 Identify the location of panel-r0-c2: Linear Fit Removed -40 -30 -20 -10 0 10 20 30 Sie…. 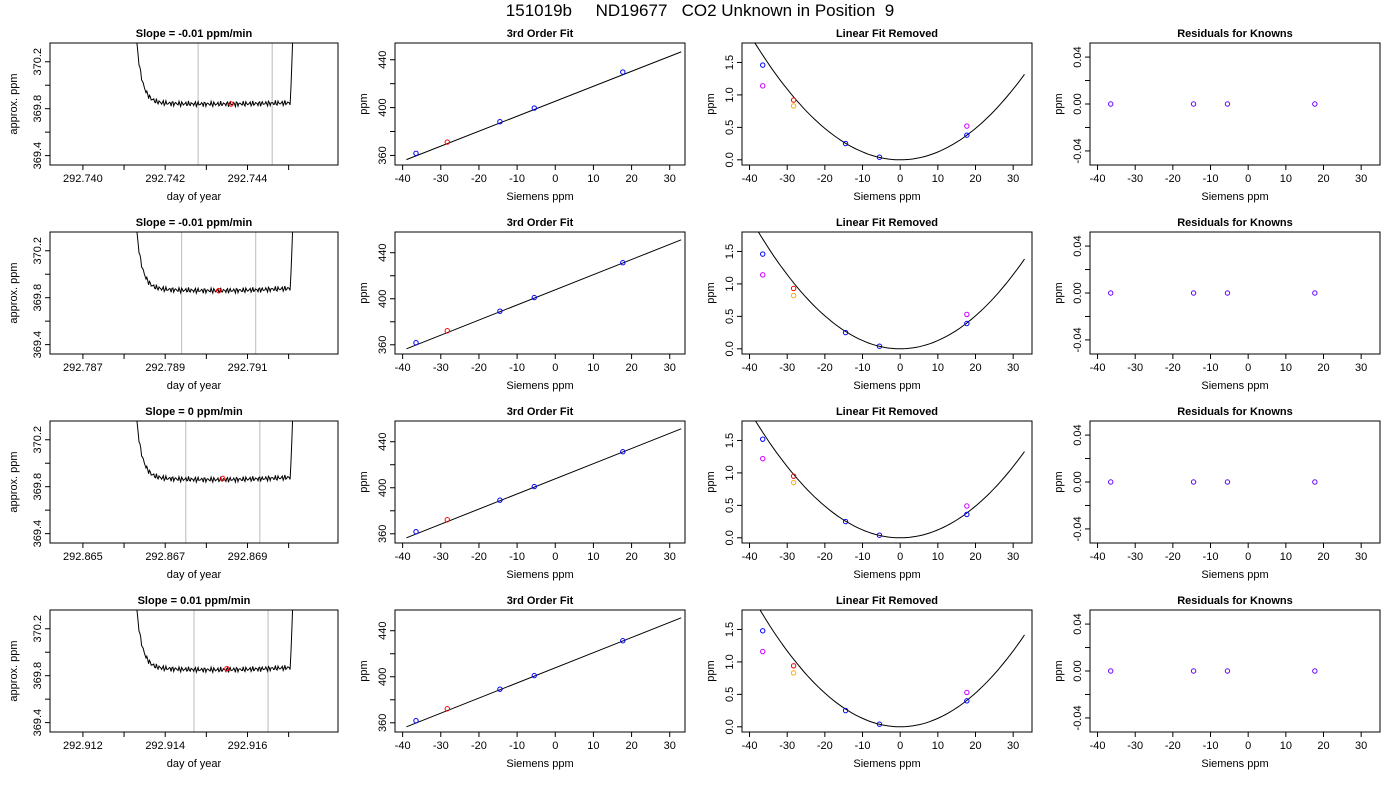
(869, 115).